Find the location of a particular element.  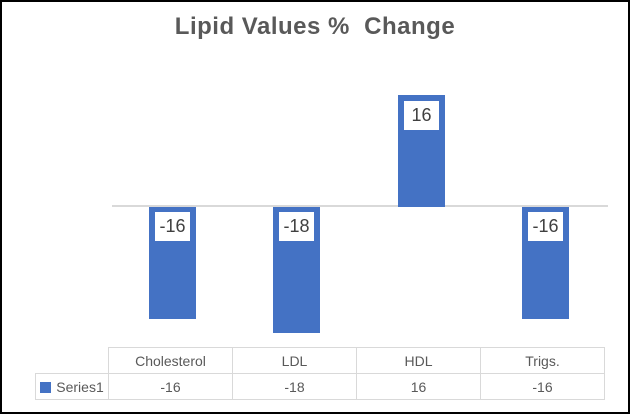

table-header-cholesterol: Cholesterol is located at coordinates (170, 360).